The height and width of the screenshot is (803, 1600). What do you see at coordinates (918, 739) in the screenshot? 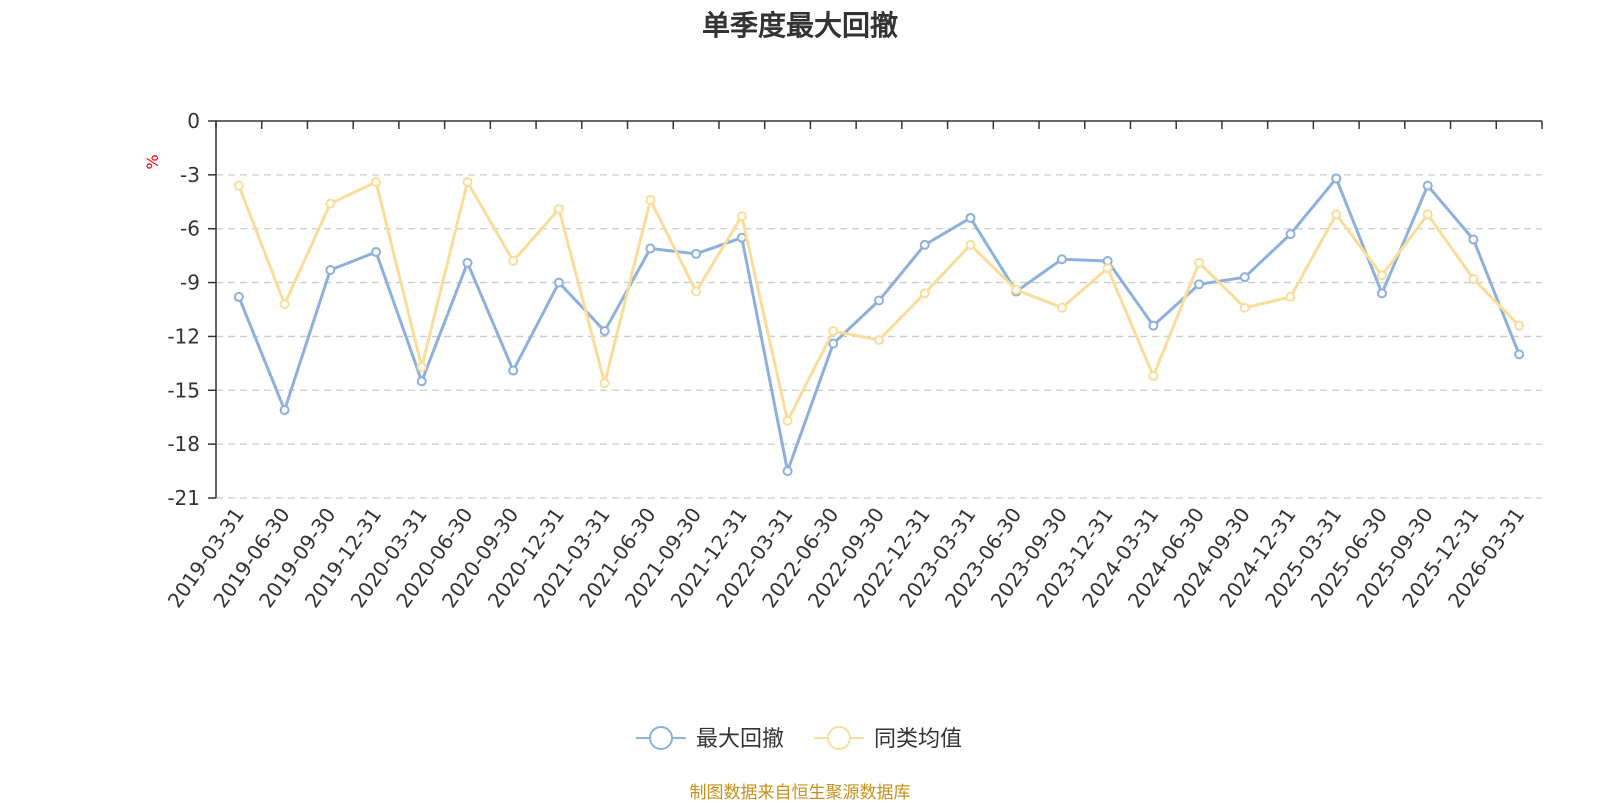
I see `legend-label: 同类均值` at bounding box center [918, 739].